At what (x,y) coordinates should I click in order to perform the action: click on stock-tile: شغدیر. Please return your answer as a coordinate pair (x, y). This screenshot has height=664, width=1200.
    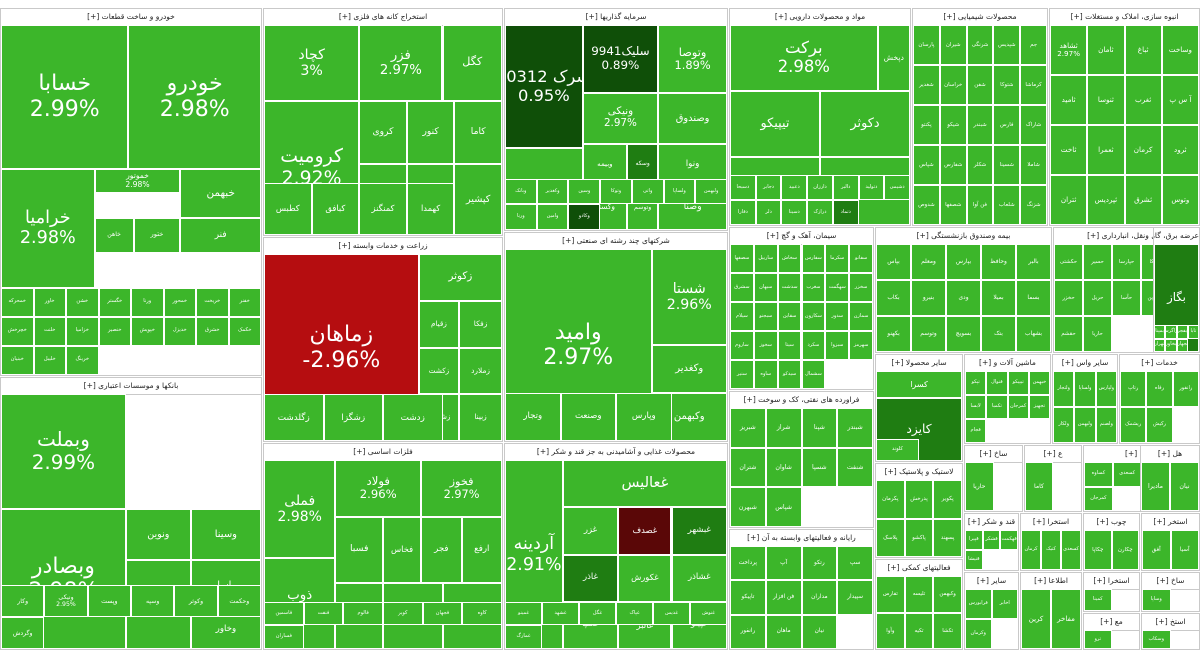
    Looking at the image, I should click on (926, 85).